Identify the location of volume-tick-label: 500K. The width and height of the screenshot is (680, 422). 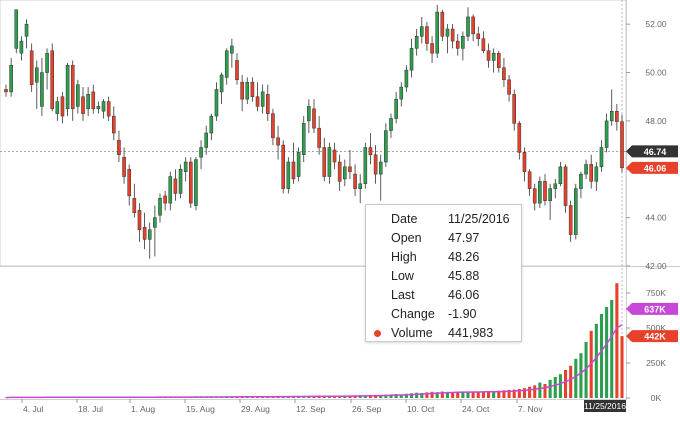
(656, 328).